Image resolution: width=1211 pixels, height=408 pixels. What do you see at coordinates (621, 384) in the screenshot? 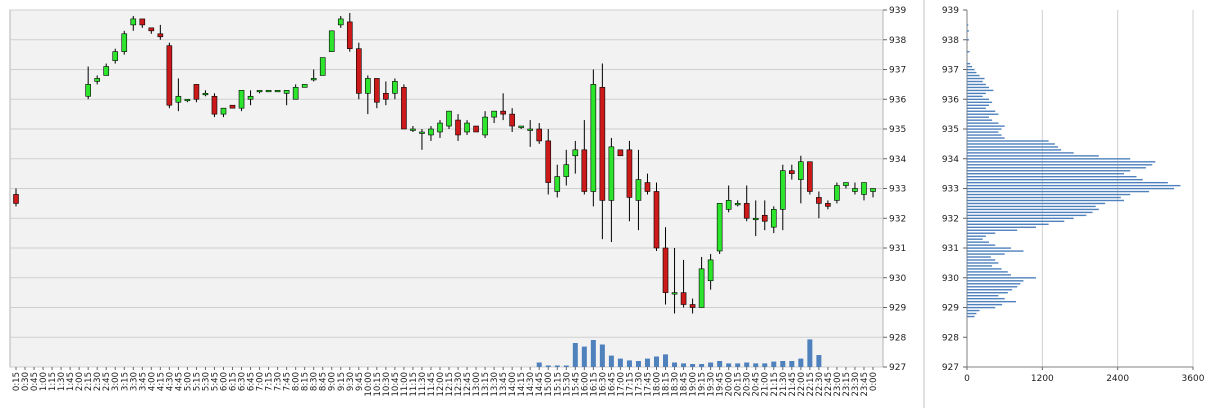
I see `x-tick-label: 17:00` at bounding box center [621, 384].